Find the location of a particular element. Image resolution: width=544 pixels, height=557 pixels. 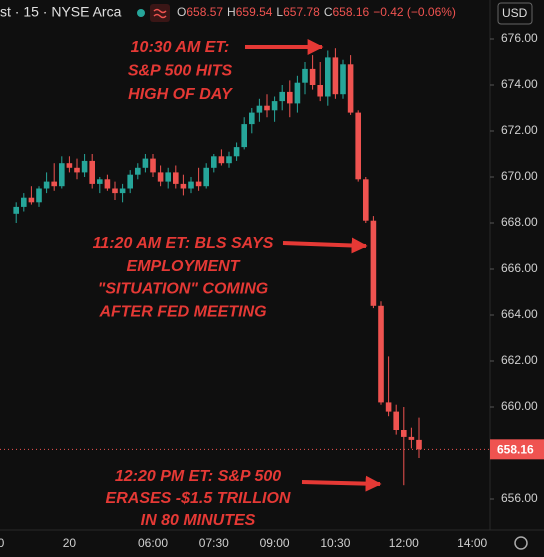

x-tick-label: 20 is located at coordinates (70, 543).